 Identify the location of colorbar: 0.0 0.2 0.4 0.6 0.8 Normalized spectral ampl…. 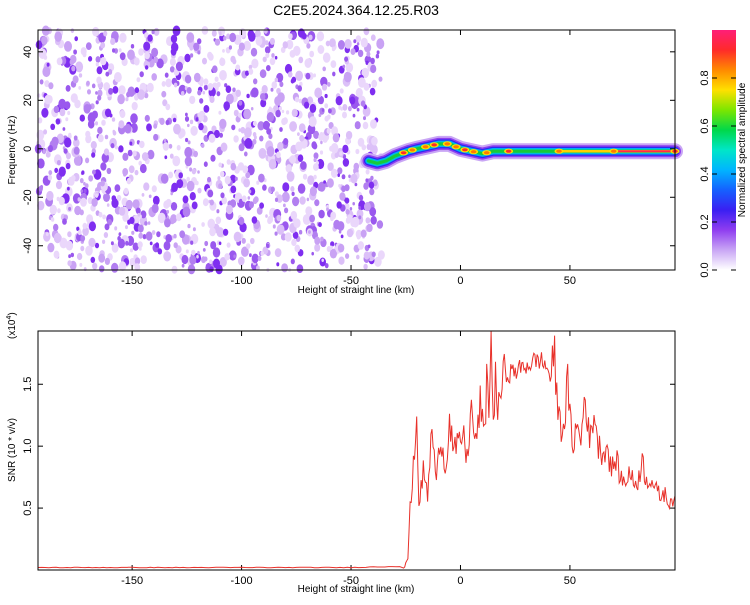
(723, 154).